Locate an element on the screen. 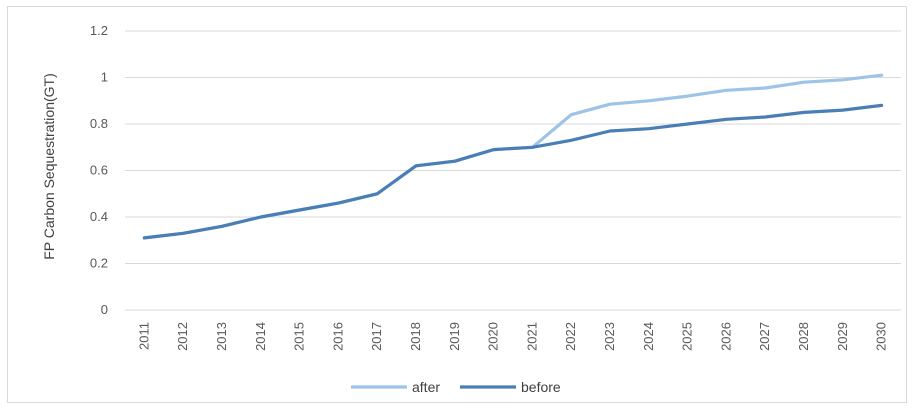 The width and height of the screenshot is (915, 409). y-tick-label: 0.2 is located at coordinates (99, 263).